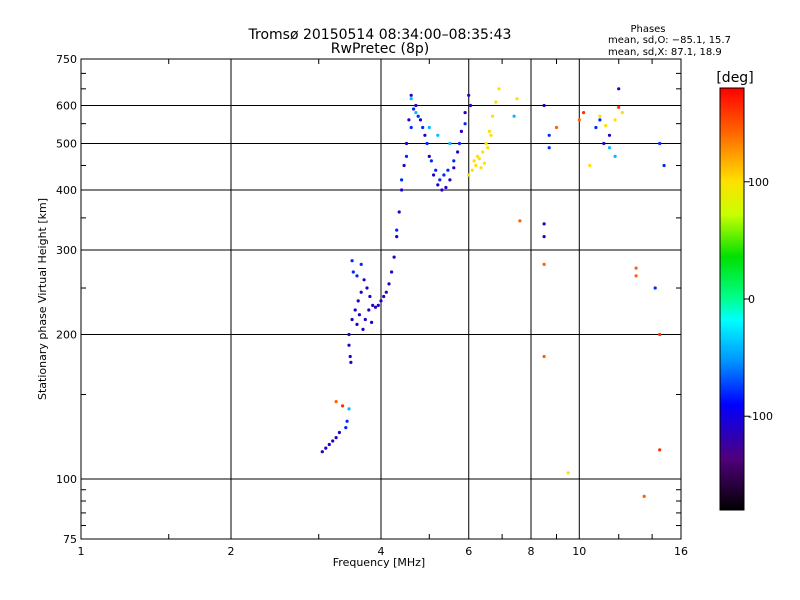 This screenshot has height=600, width=800. What do you see at coordinates (751, 299) in the screenshot?
I see `colorbar-tick-label: 0` at bounding box center [751, 299].